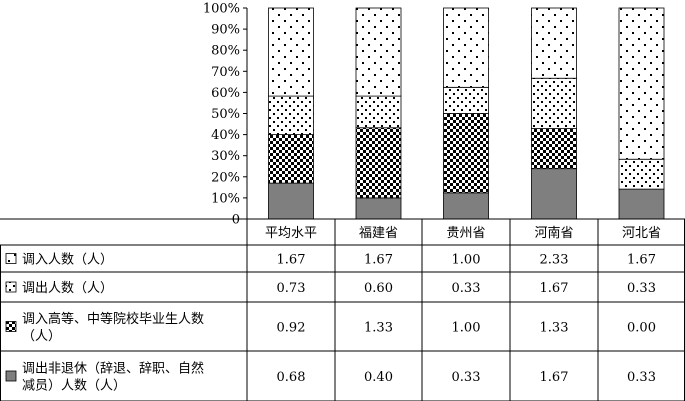 The width and height of the screenshot is (685, 401). What do you see at coordinates (291, 377) in the screenshot?
I see `table-cell-value: 0.68` at bounding box center [291, 377].